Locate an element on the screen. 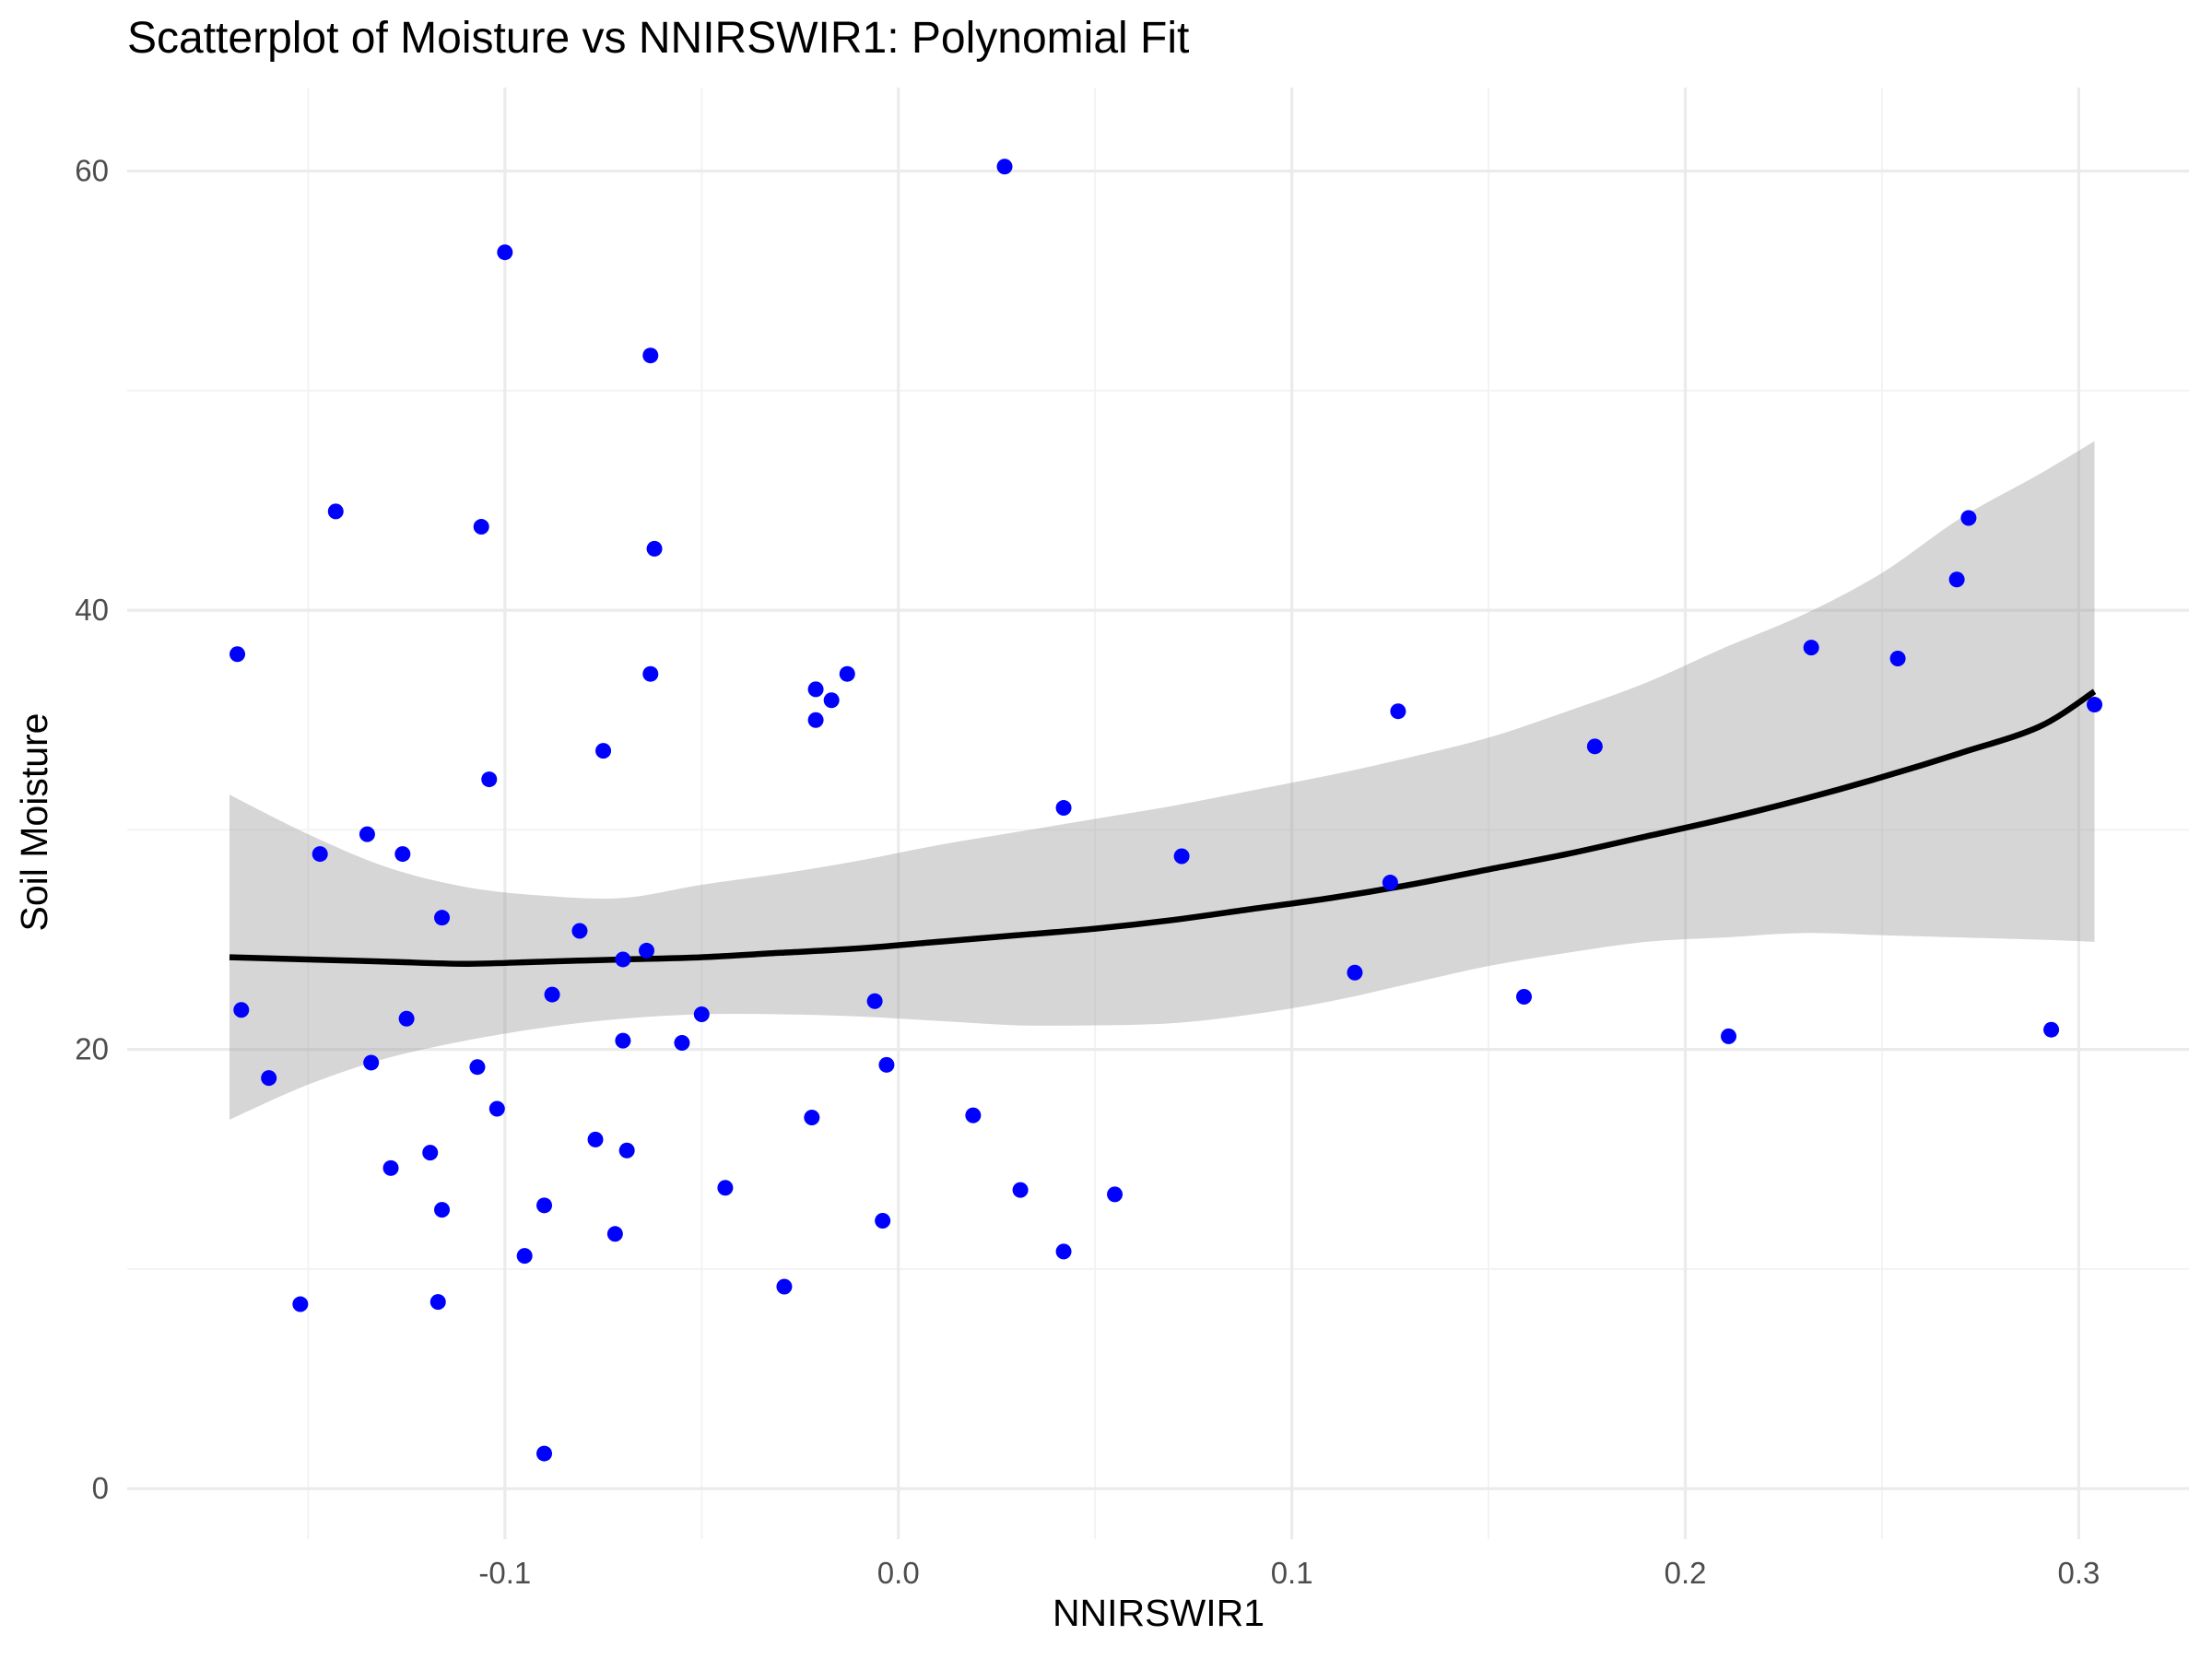 This screenshot has height=1659, width=2212. x-tick-label: 0.1 is located at coordinates (1292, 1573).